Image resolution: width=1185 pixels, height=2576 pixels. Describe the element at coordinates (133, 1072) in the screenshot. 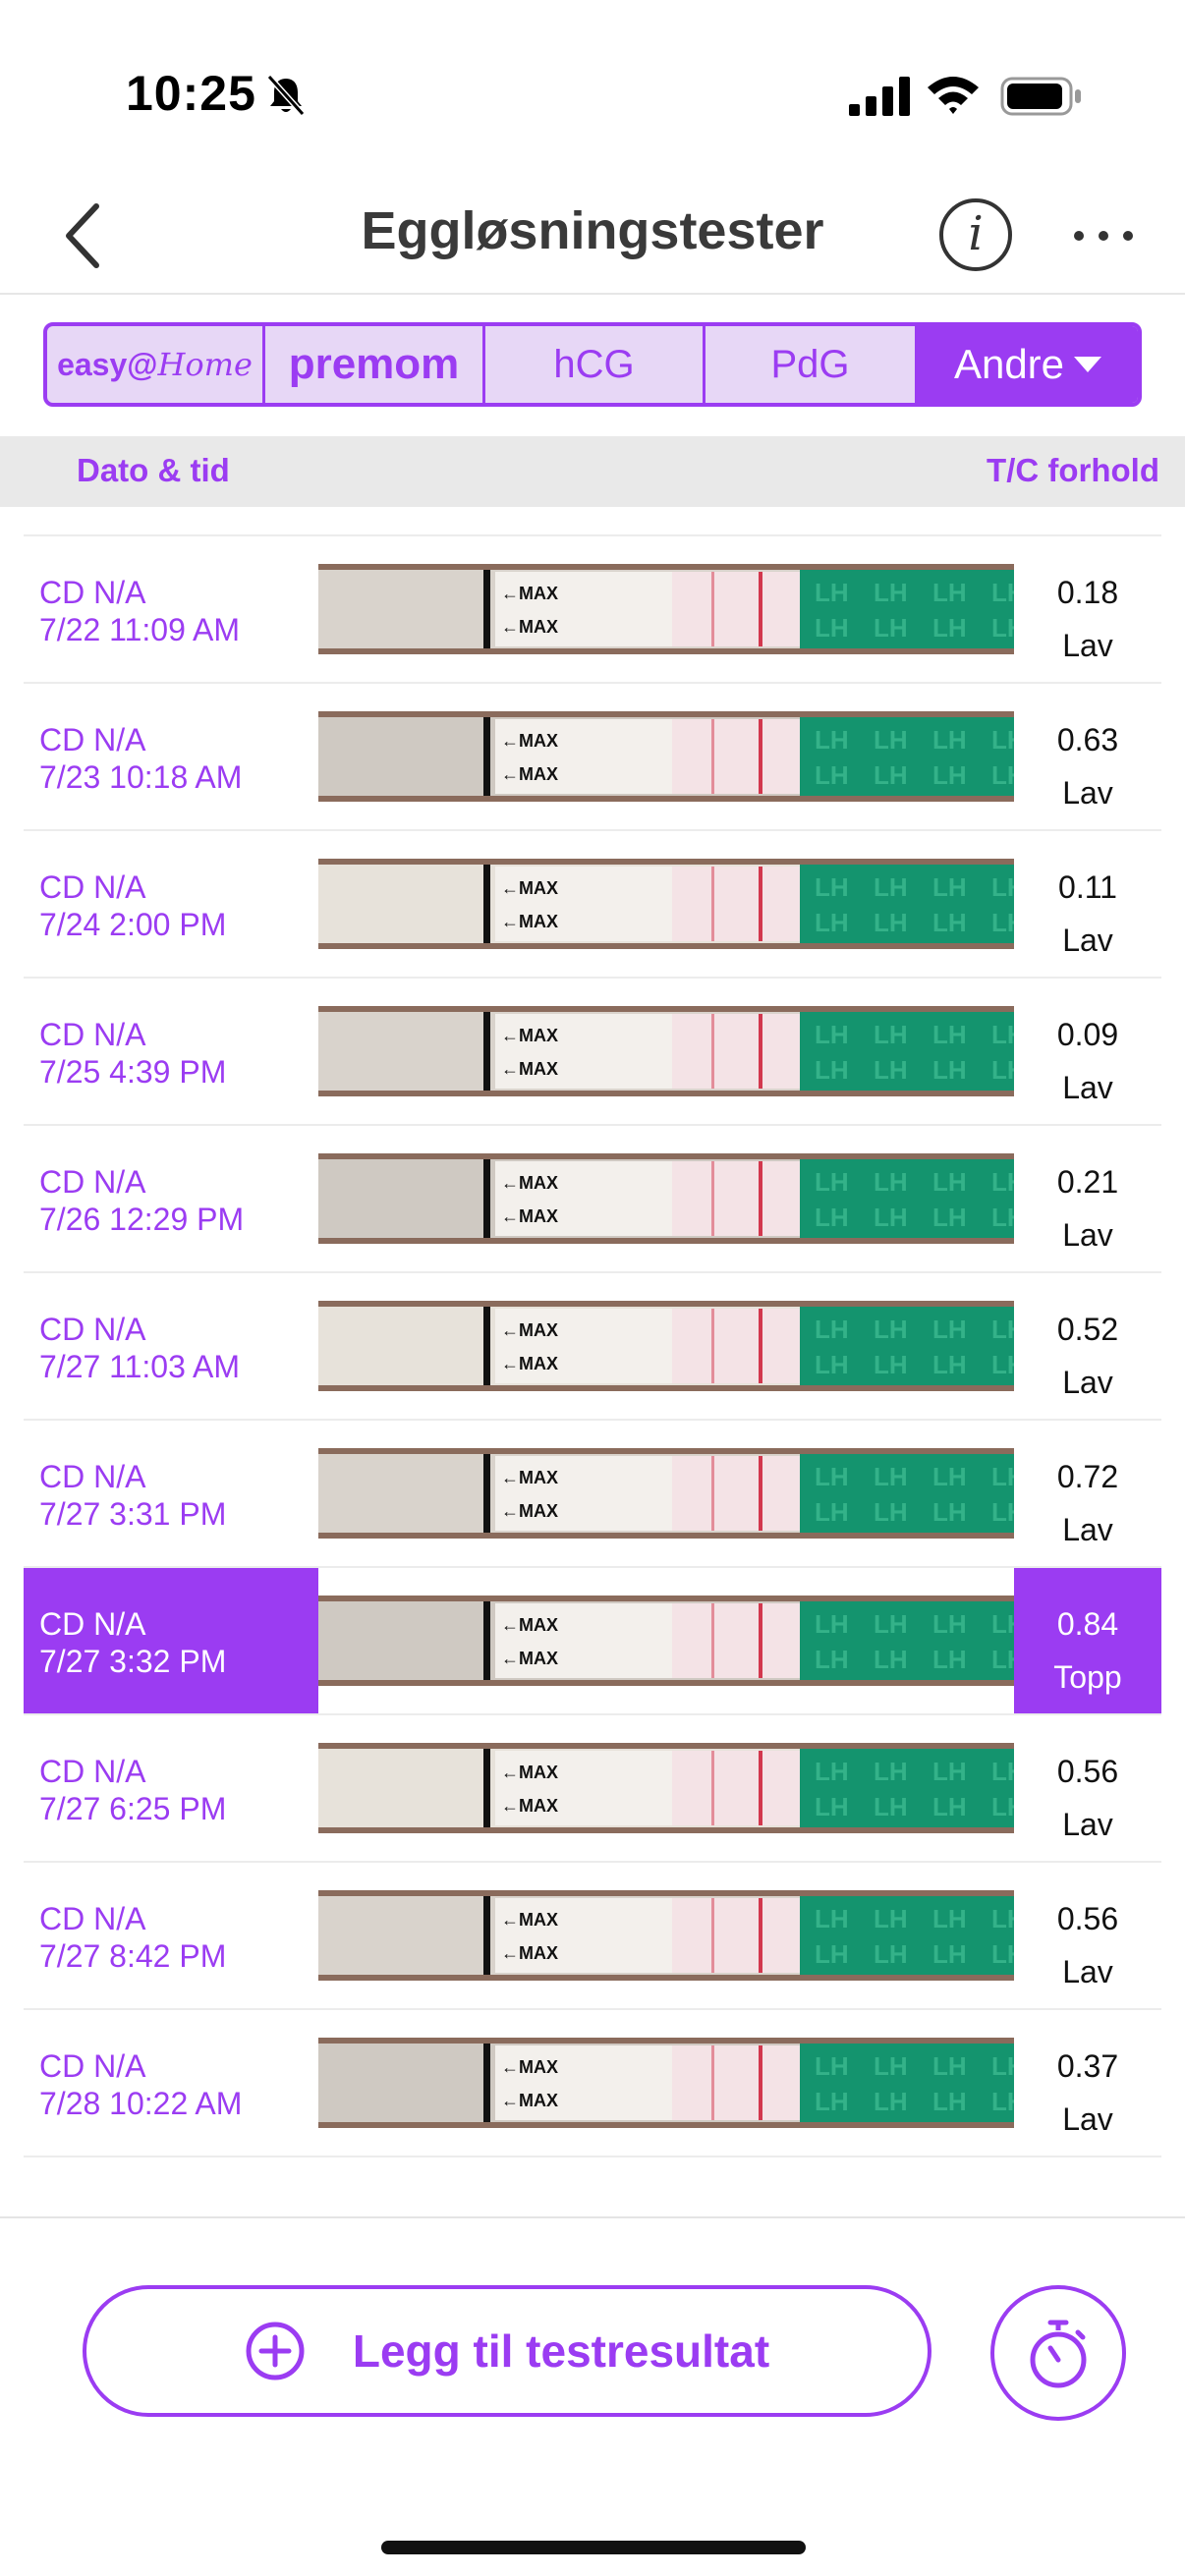

I see `test-datetime: 7/25 4:39 PM` at that location.